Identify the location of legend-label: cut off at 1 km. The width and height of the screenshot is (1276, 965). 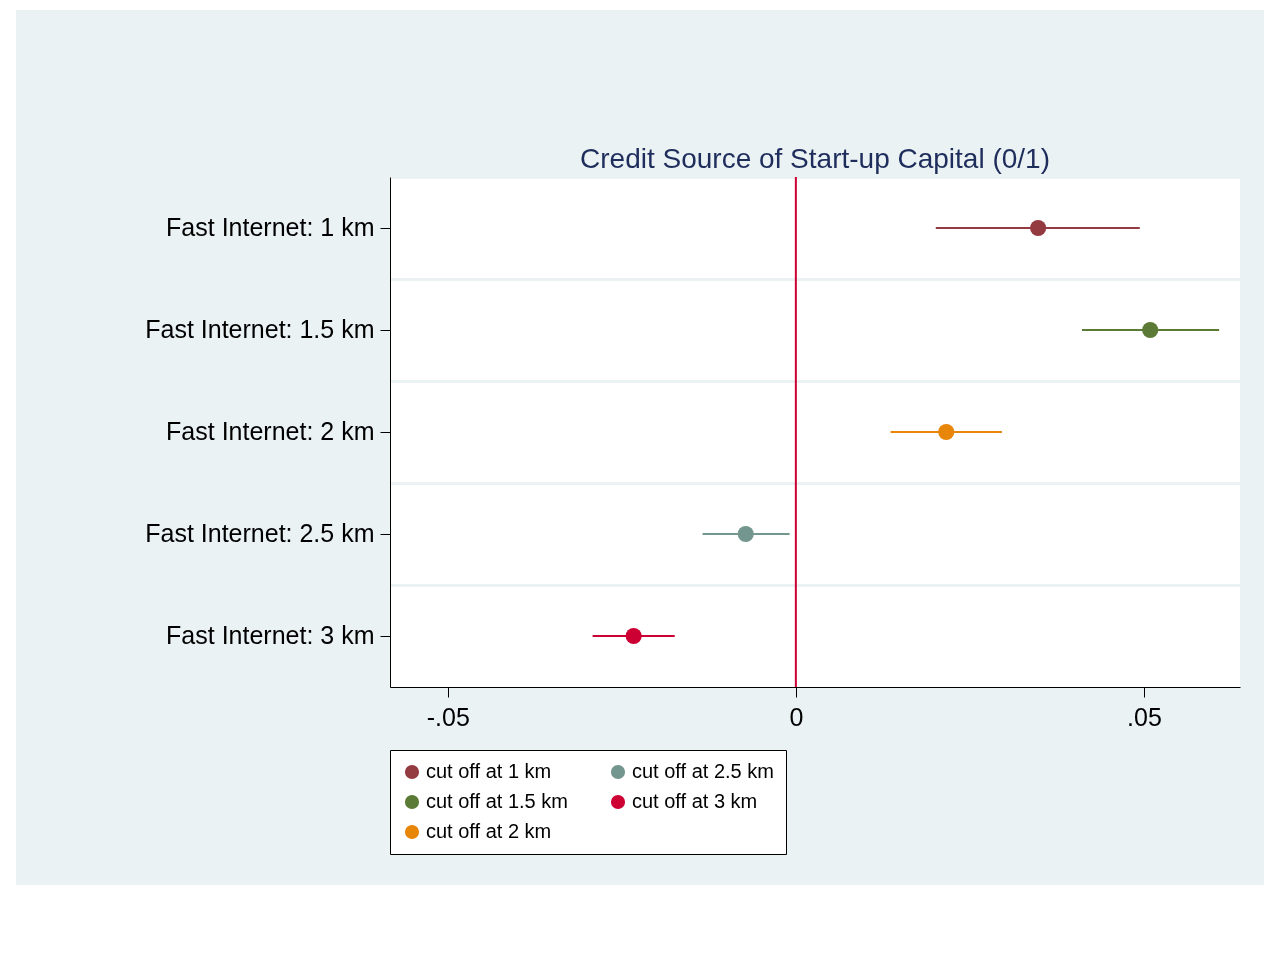
(489, 771).